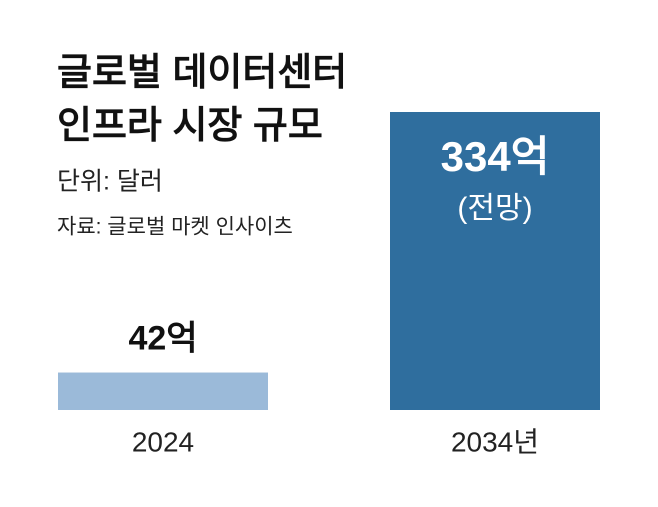 This screenshot has width=658, height=507. What do you see at coordinates (495, 156) in the screenshot?
I see `value-label: 334억` at bounding box center [495, 156].